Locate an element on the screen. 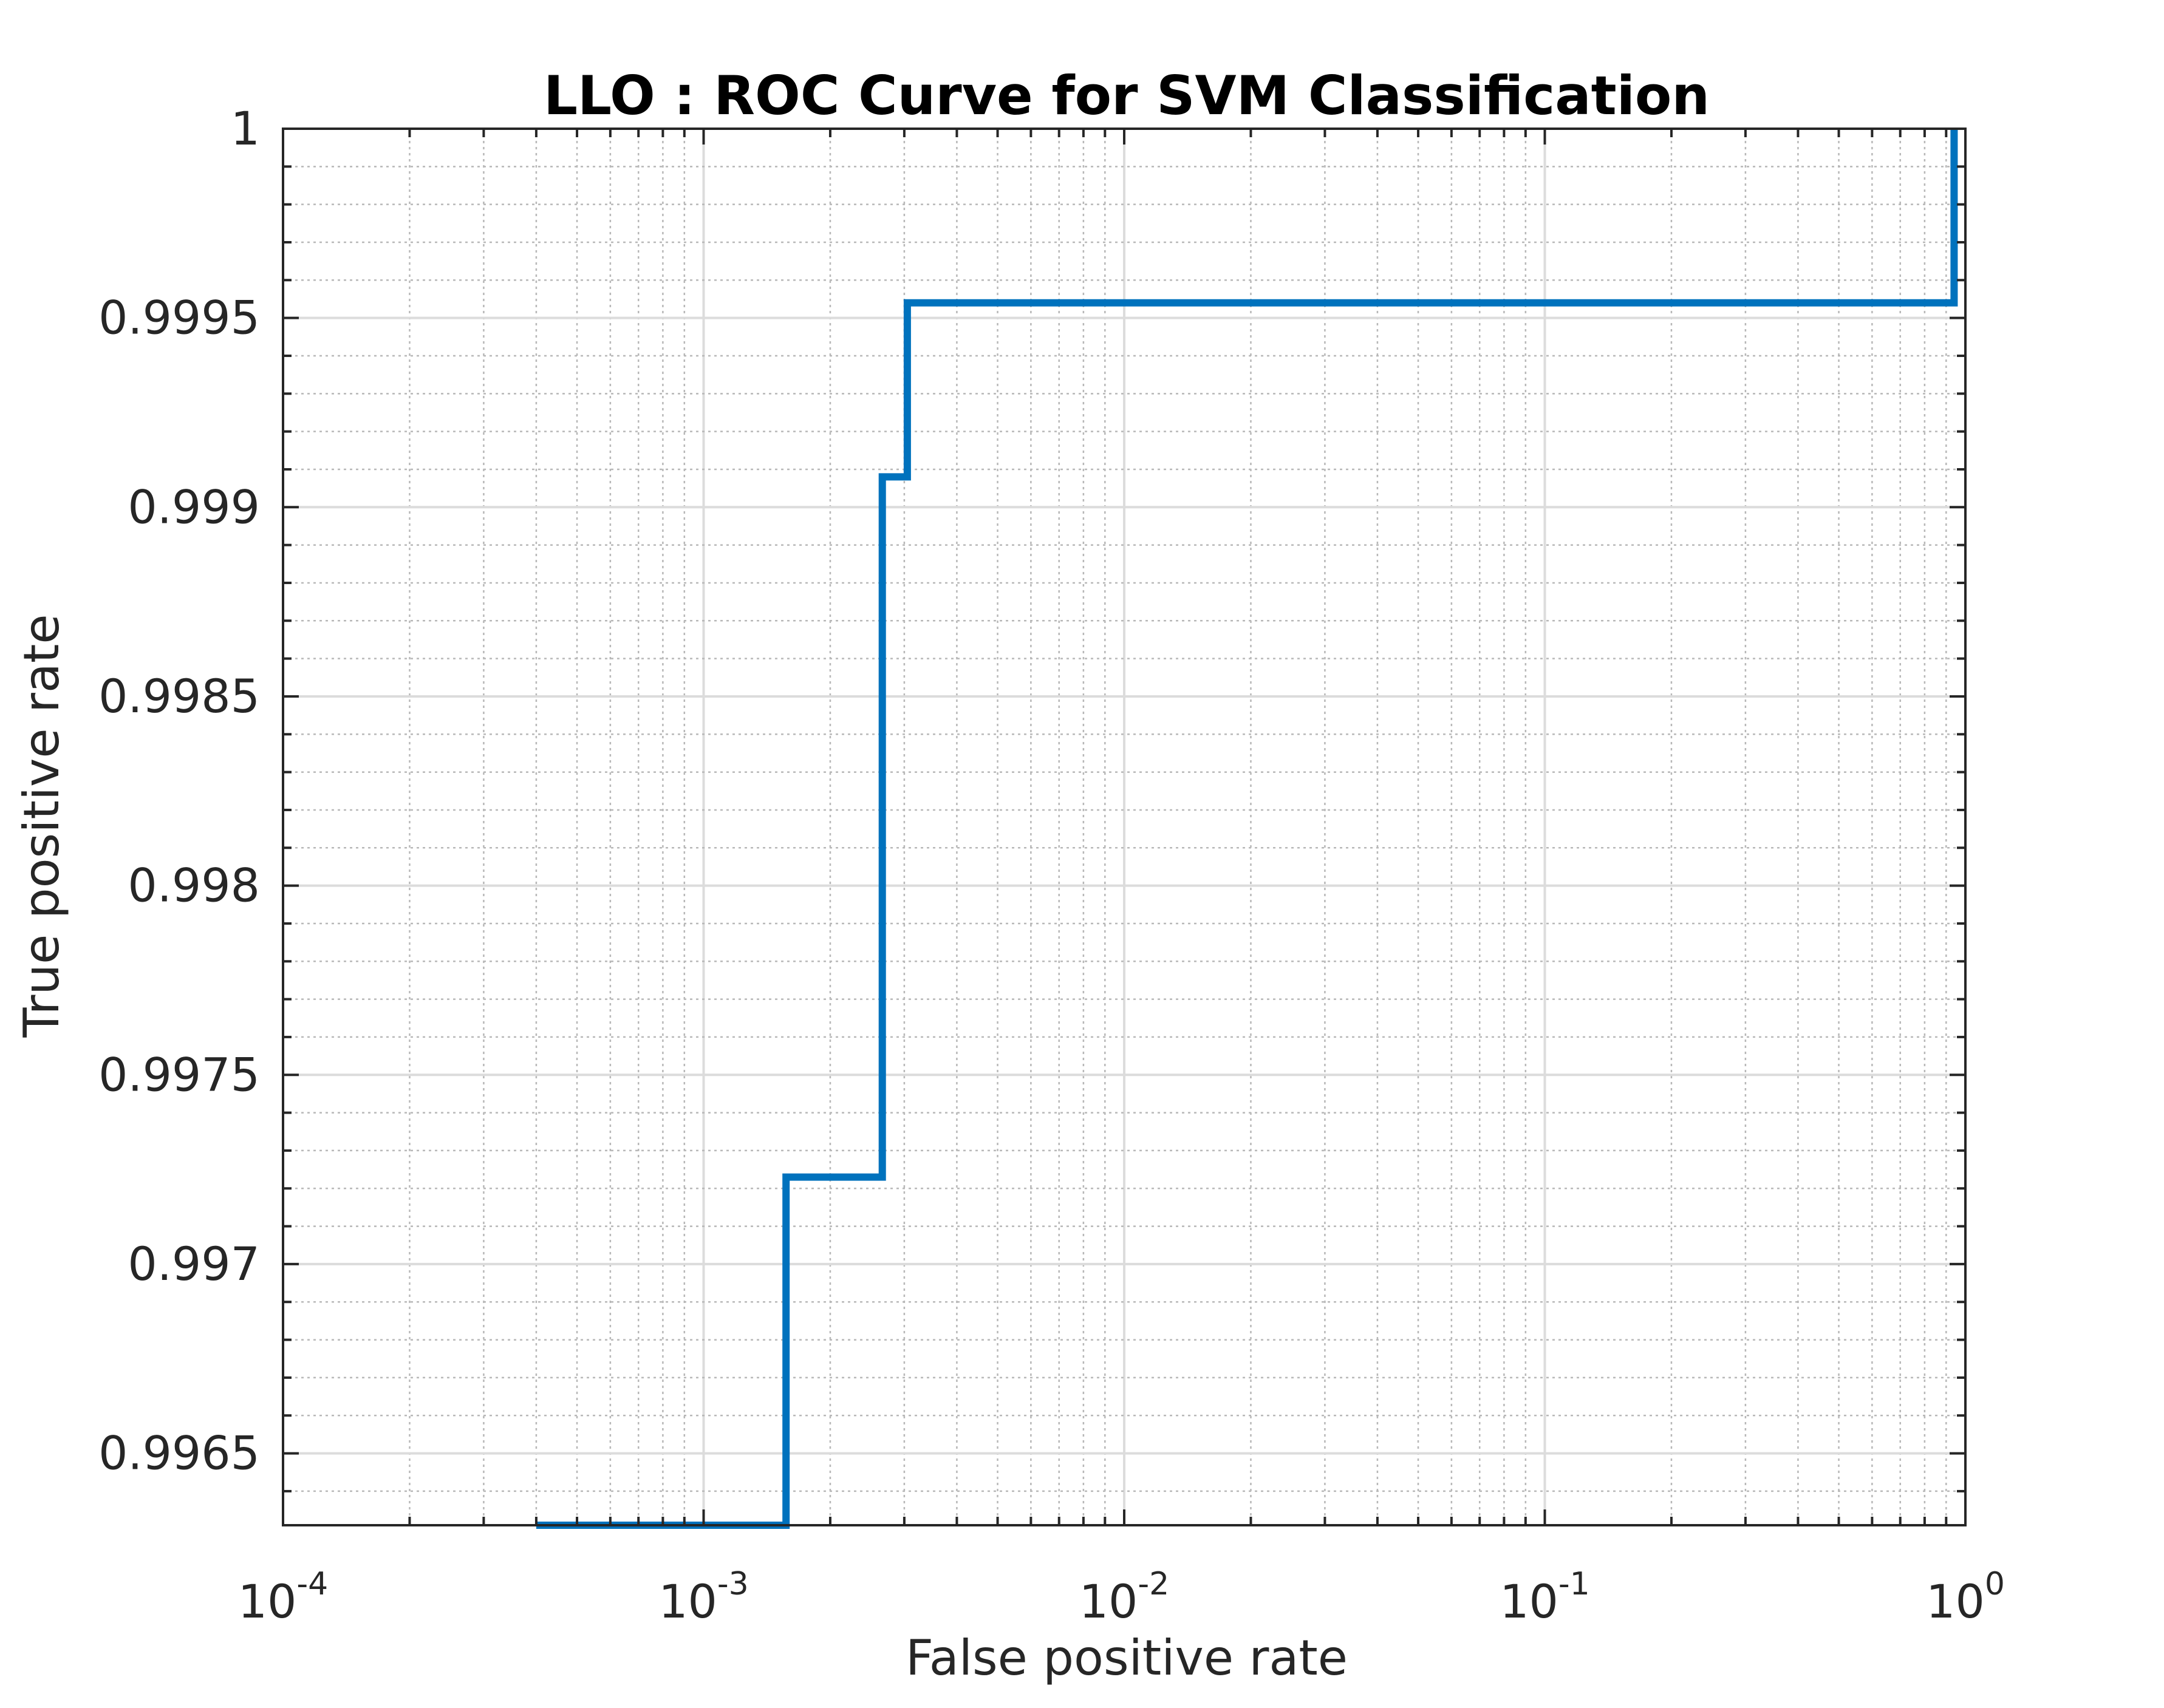 The width and height of the screenshot is (2164, 1708). y-axis-label: True positive rate is located at coordinates (41, 826).